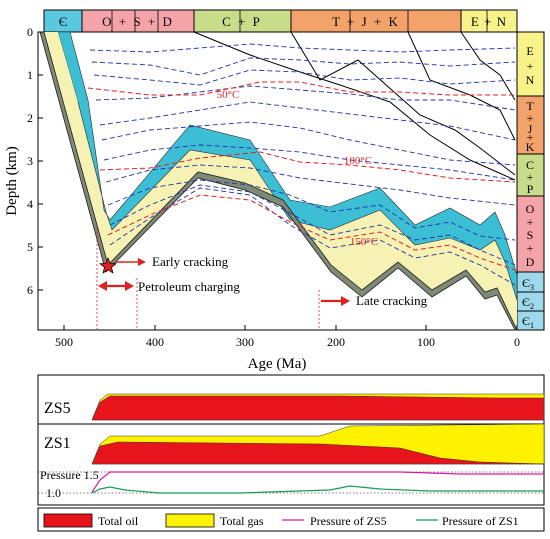 This screenshot has width=550, height=539. Describe the element at coordinates (277, 364) in the screenshot. I see `x-axis-title: Age (Ma)` at that location.